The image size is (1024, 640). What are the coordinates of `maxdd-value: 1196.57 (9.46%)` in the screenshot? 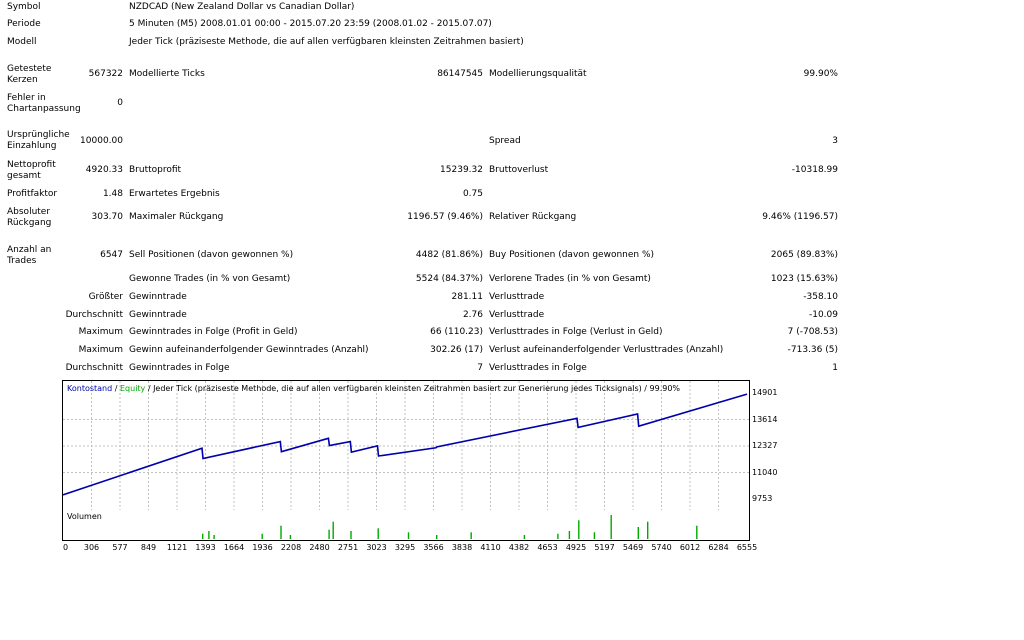 It's located at (445, 217).